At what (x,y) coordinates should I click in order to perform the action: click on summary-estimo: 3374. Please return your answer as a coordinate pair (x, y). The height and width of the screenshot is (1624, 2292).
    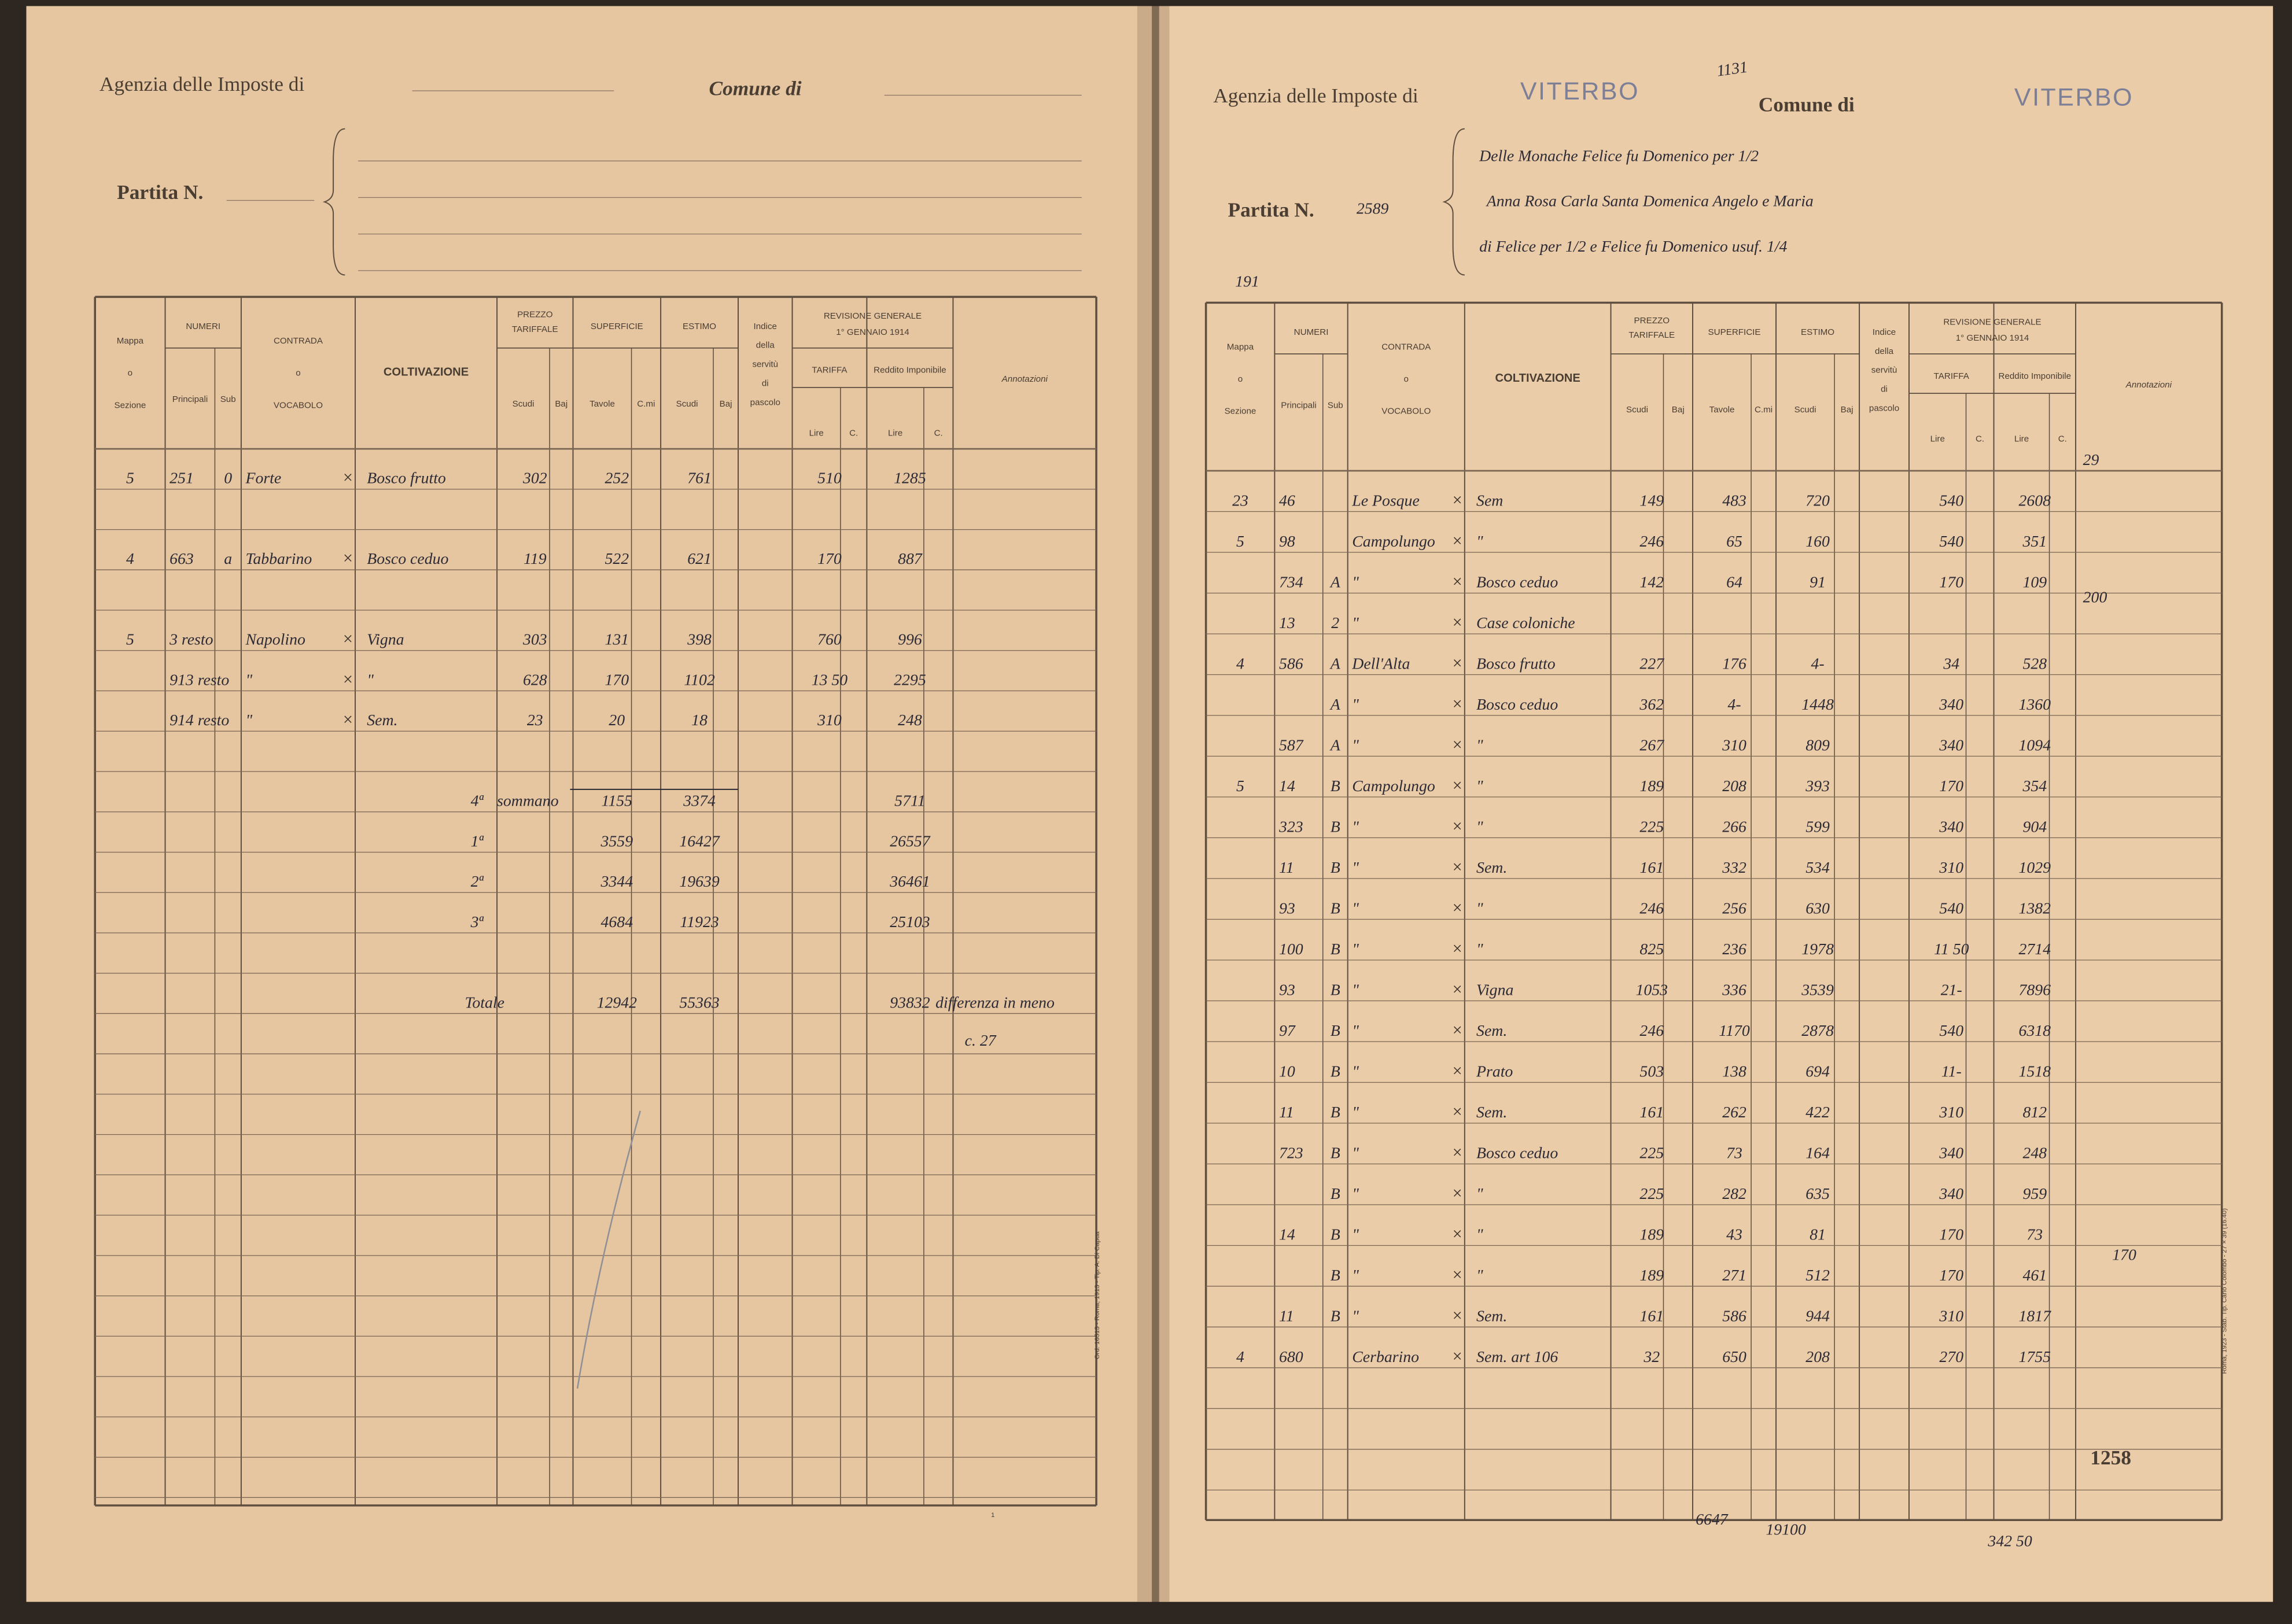
    Looking at the image, I should click on (699, 801).